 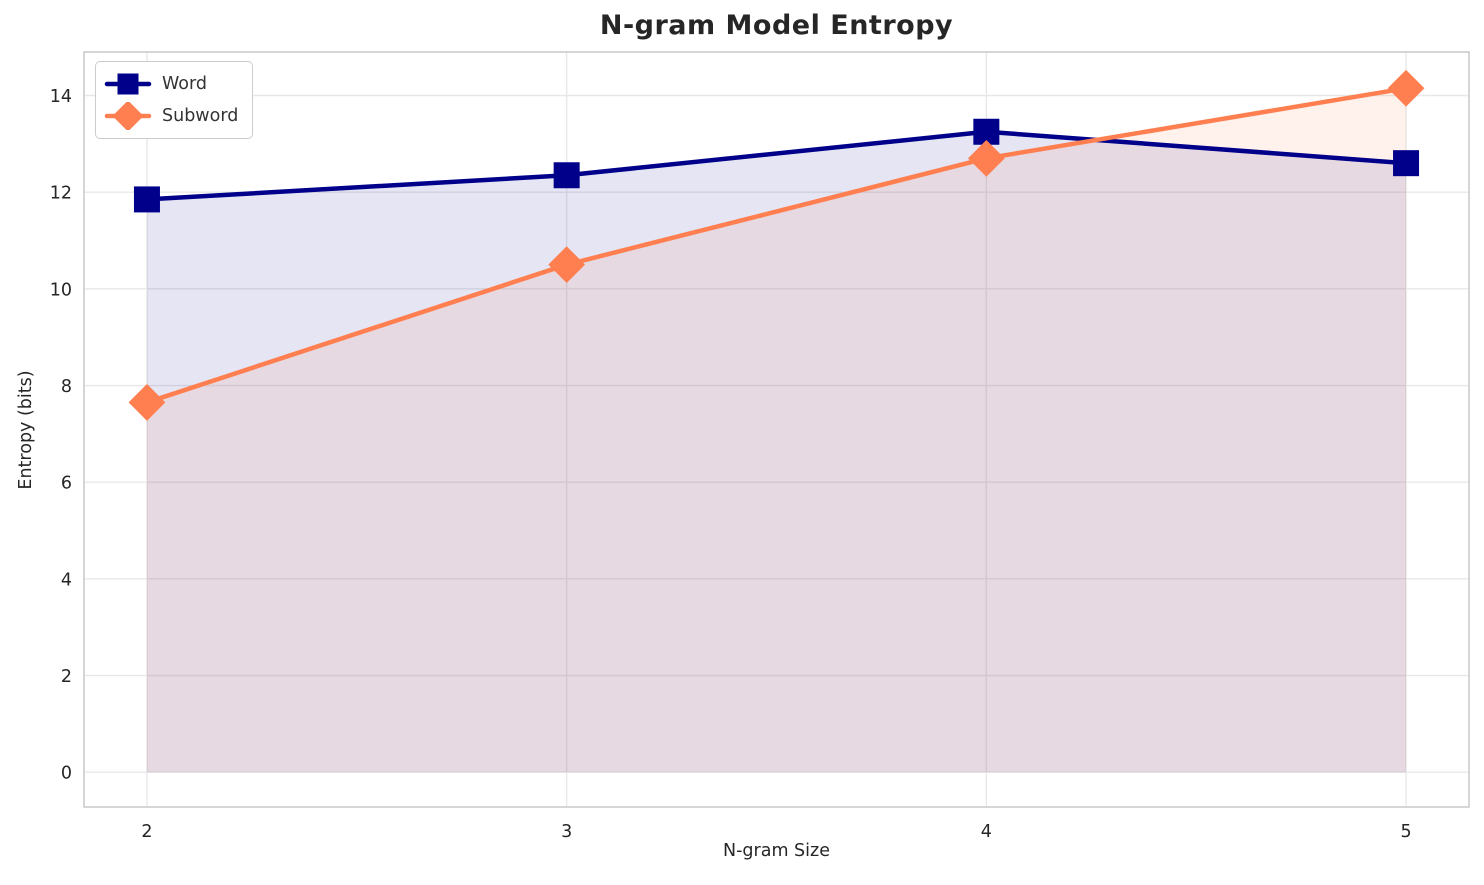 I want to click on y-tick-label: 12, so click(x=61, y=194).